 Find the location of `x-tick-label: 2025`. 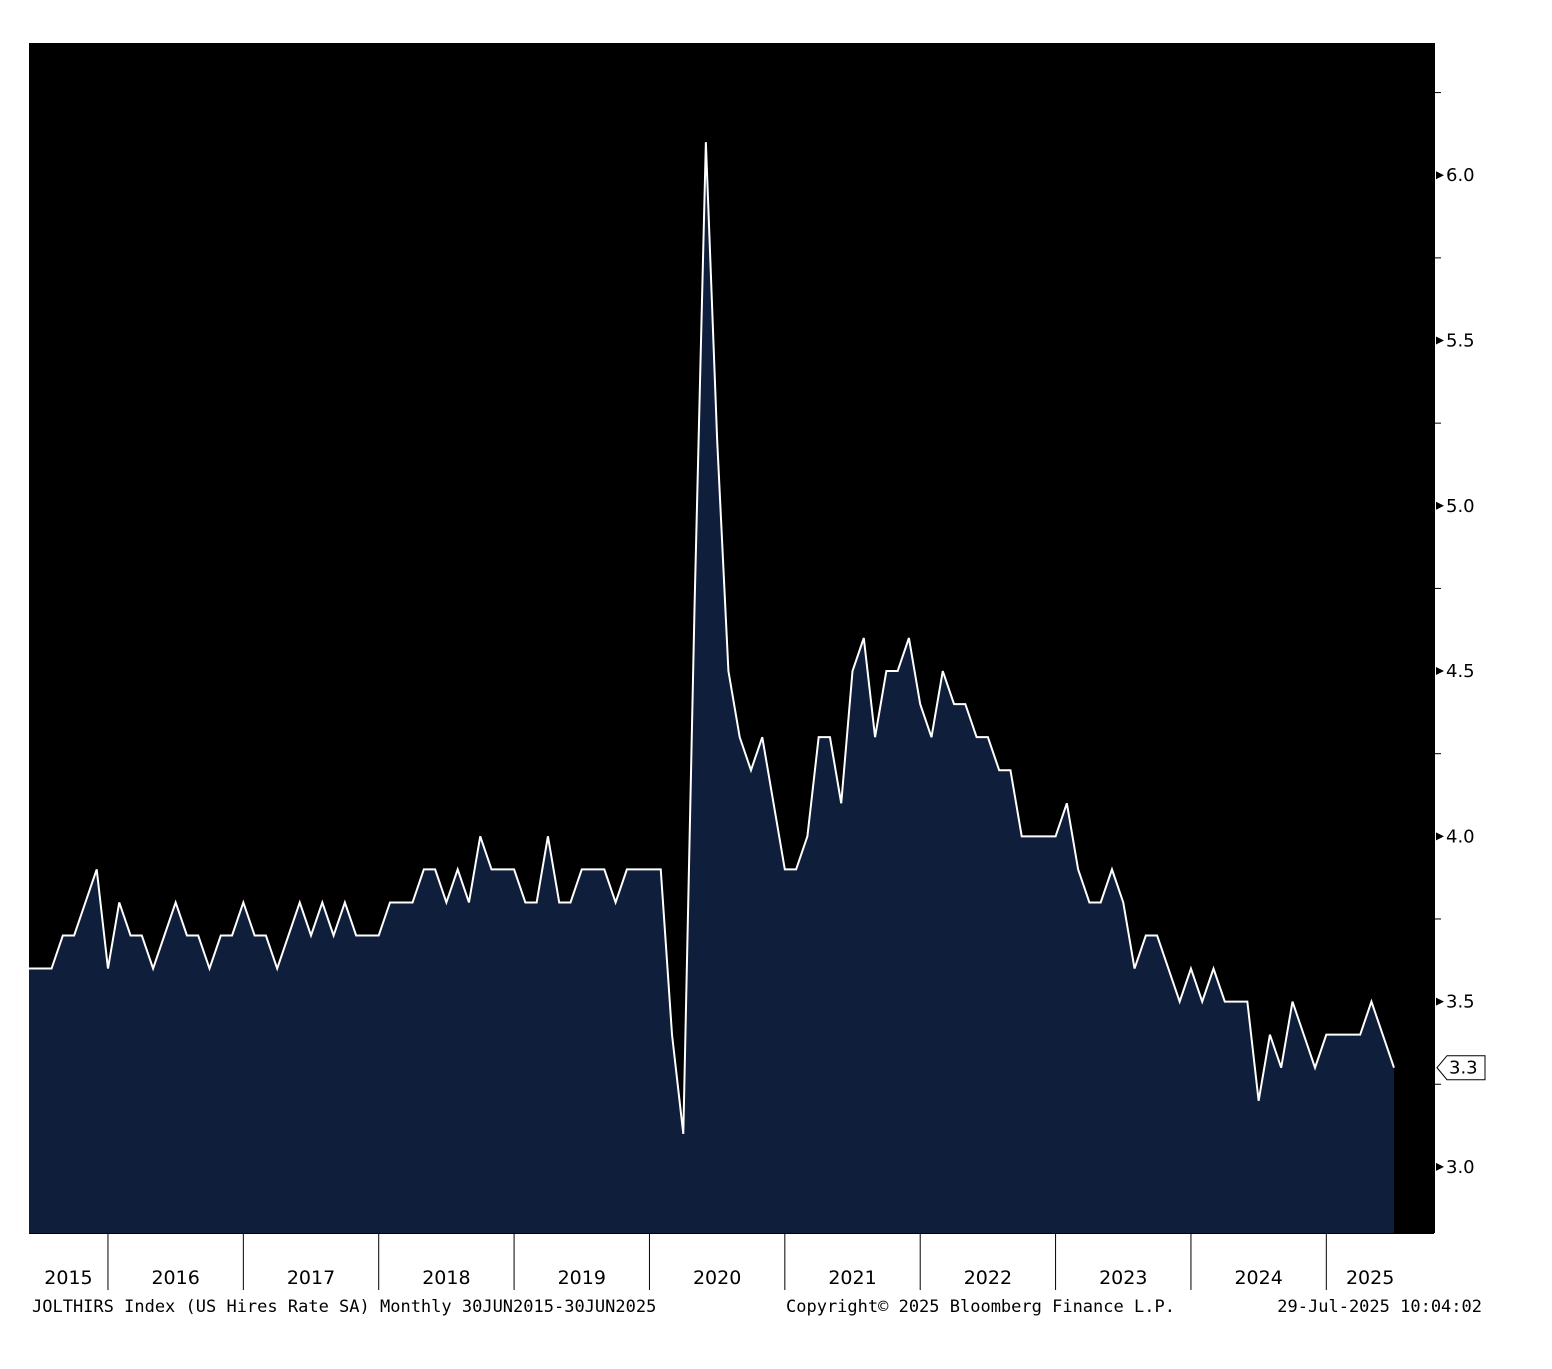

x-tick-label: 2025 is located at coordinates (1370, 1278).